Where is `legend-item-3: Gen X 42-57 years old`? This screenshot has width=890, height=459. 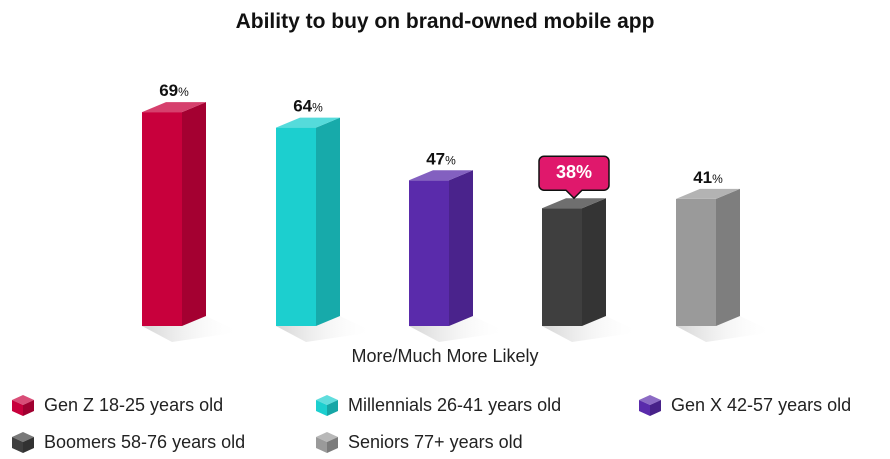 legend-item-3: Gen X 42-57 years old is located at coordinates (744, 405).